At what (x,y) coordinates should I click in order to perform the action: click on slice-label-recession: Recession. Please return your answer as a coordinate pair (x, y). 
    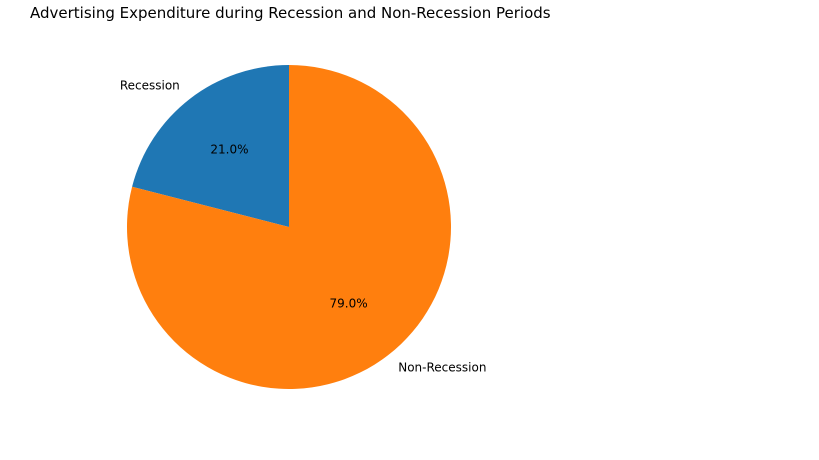
    Looking at the image, I should click on (150, 86).